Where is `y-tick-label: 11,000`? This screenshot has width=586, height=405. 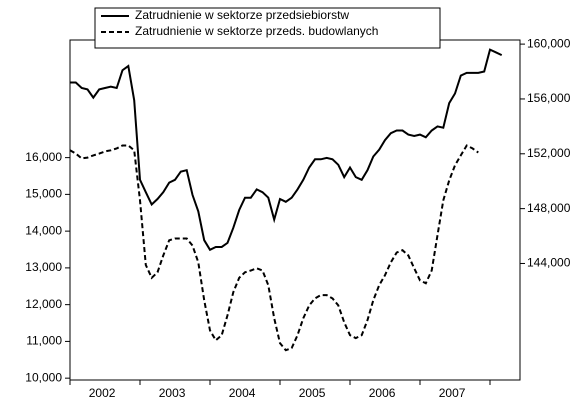 y-tick-label: 11,000 is located at coordinates (44, 341).